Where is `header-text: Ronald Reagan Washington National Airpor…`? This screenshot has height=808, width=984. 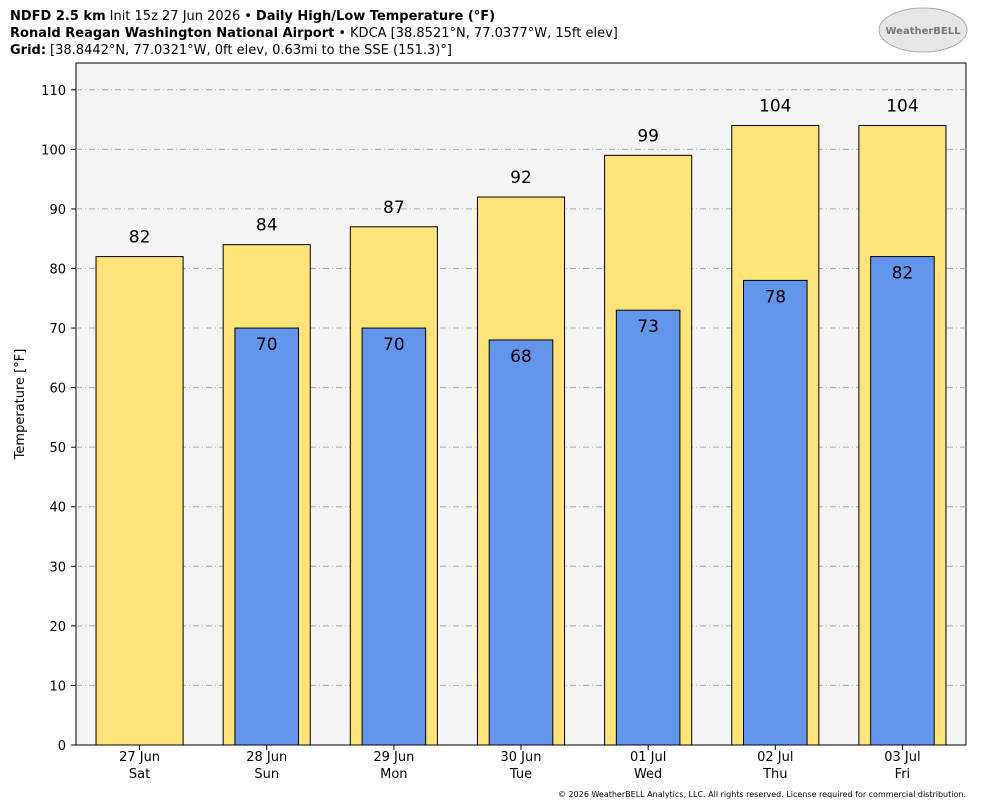
header-text: Ronald Reagan Washington National Airpor… is located at coordinates (172, 33).